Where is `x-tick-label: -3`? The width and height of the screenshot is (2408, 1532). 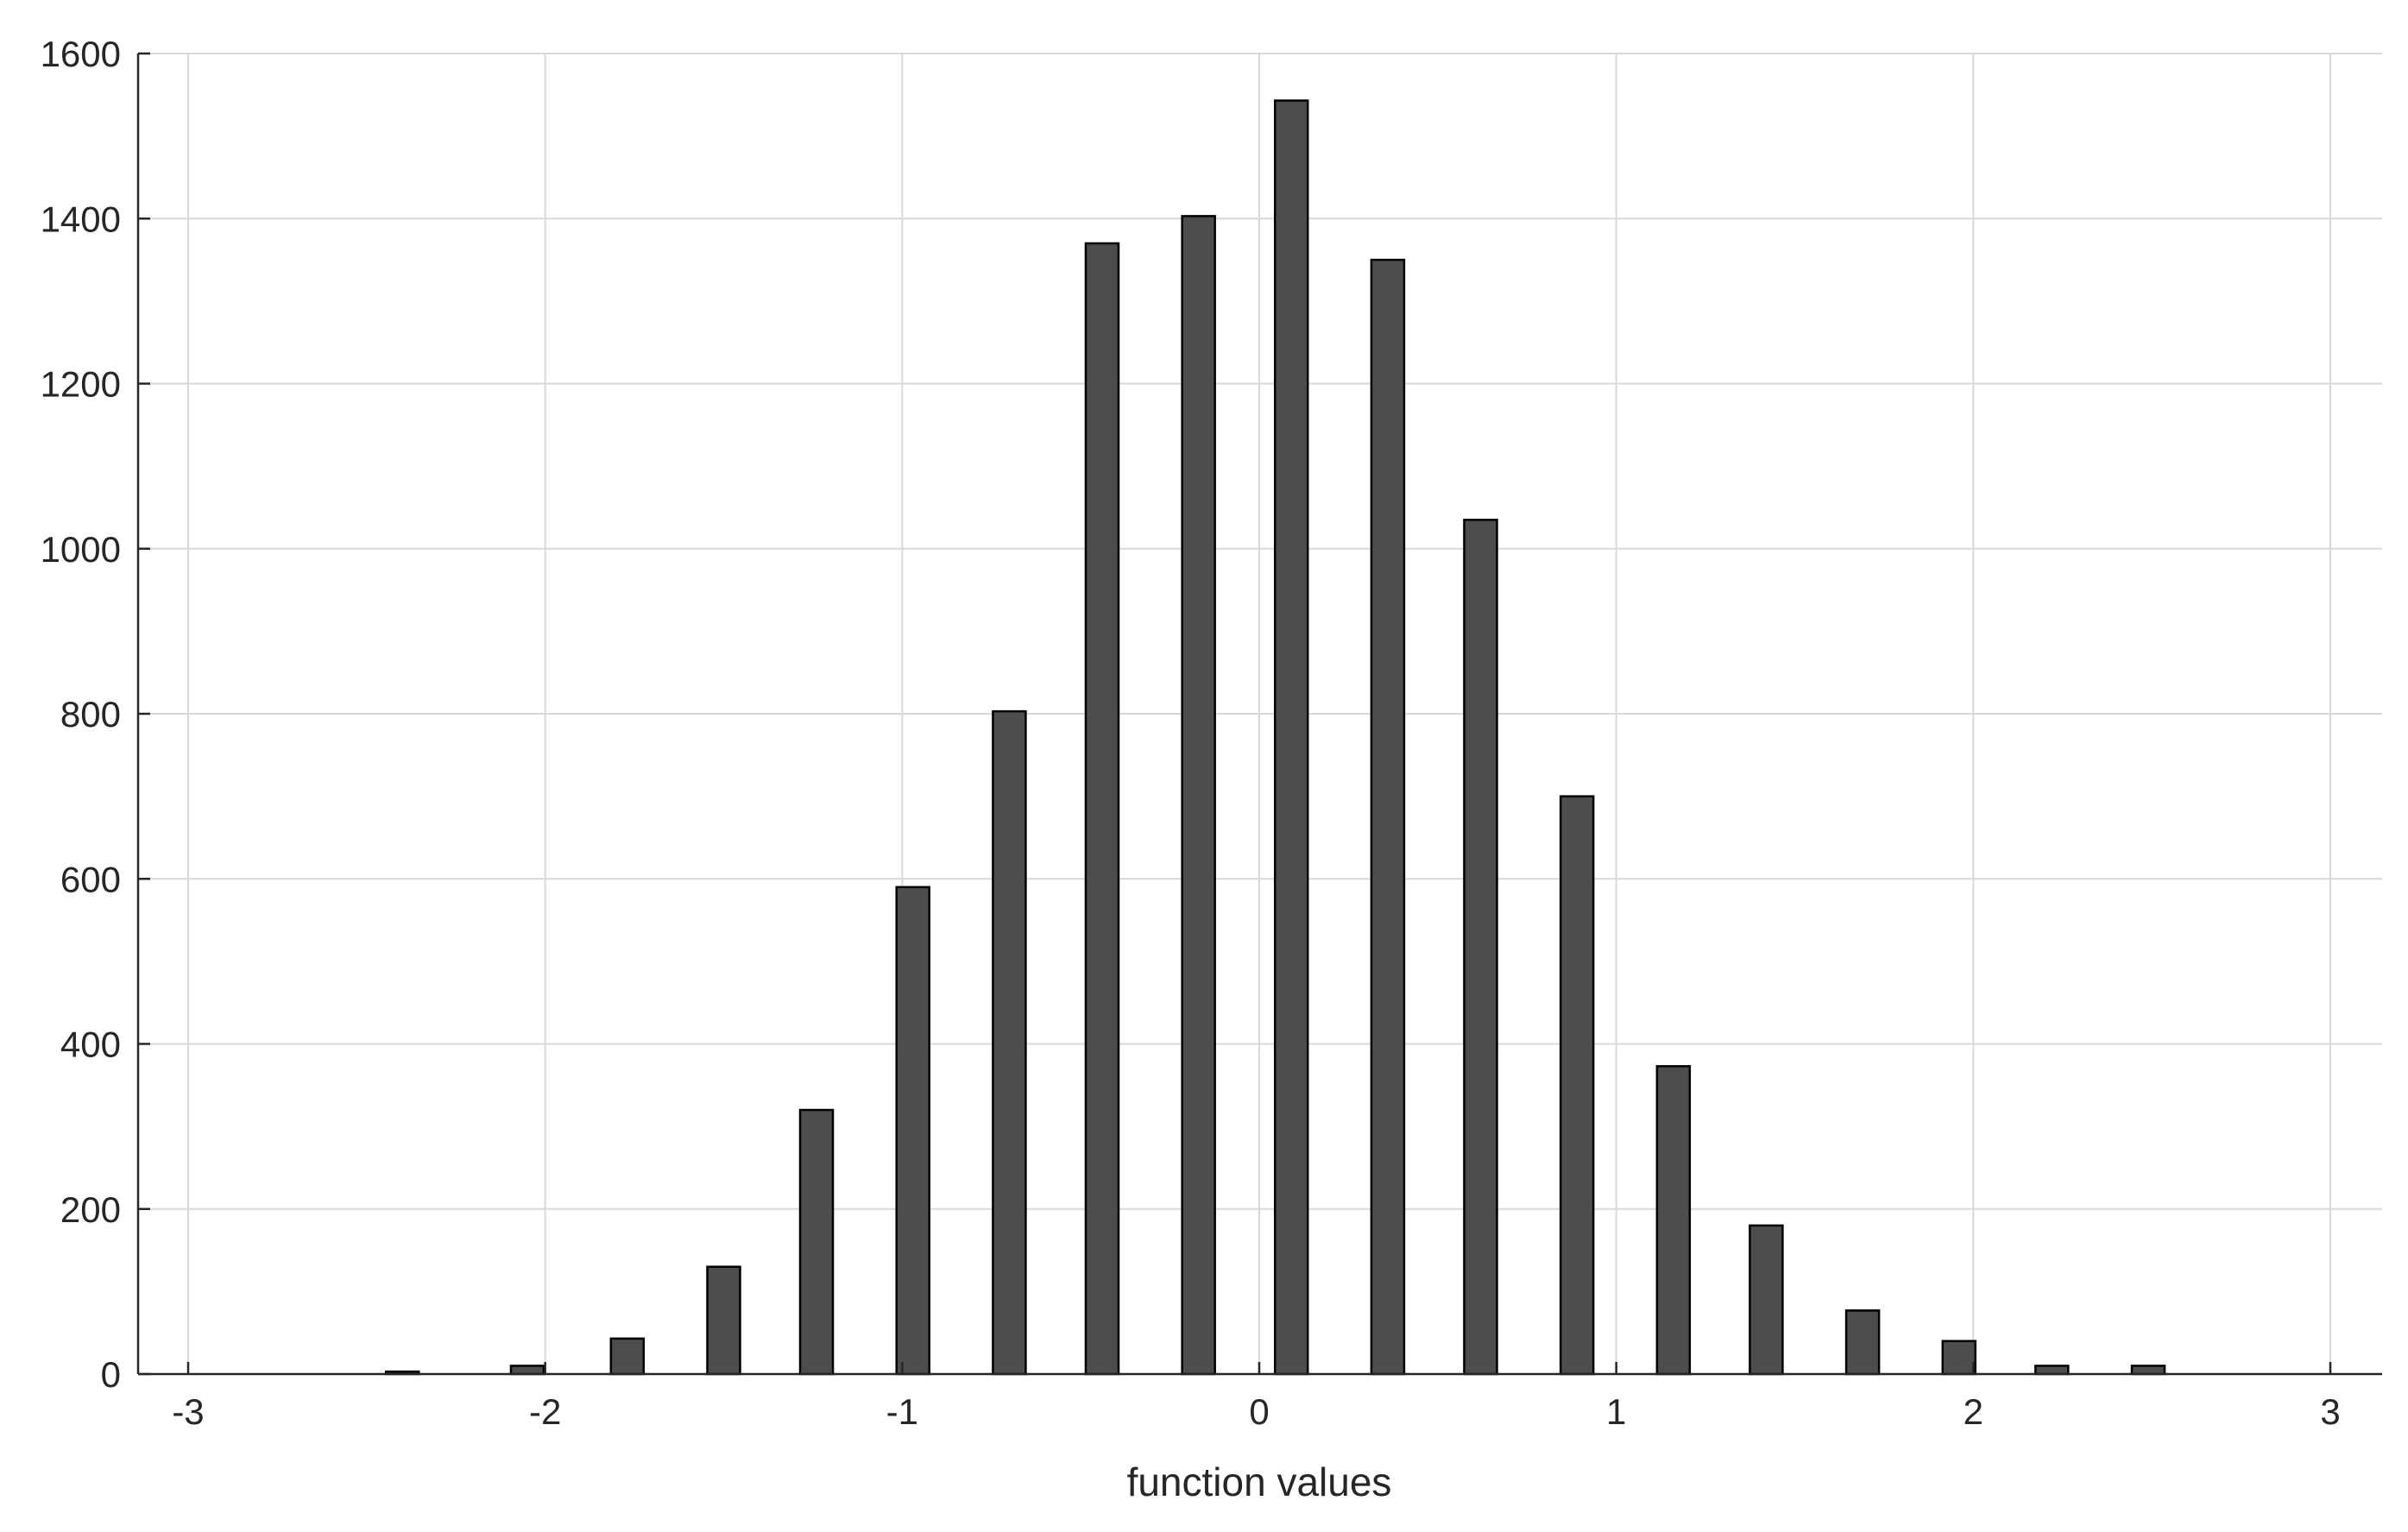 x-tick-label: -3 is located at coordinates (188, 1412).